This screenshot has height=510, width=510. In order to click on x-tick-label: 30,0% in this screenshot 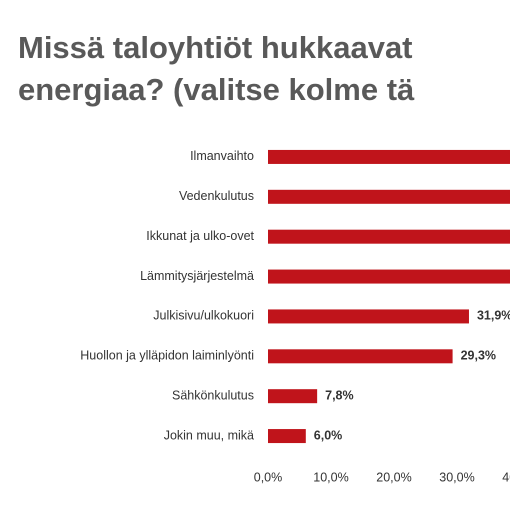, I will do `click(456, 477)`.